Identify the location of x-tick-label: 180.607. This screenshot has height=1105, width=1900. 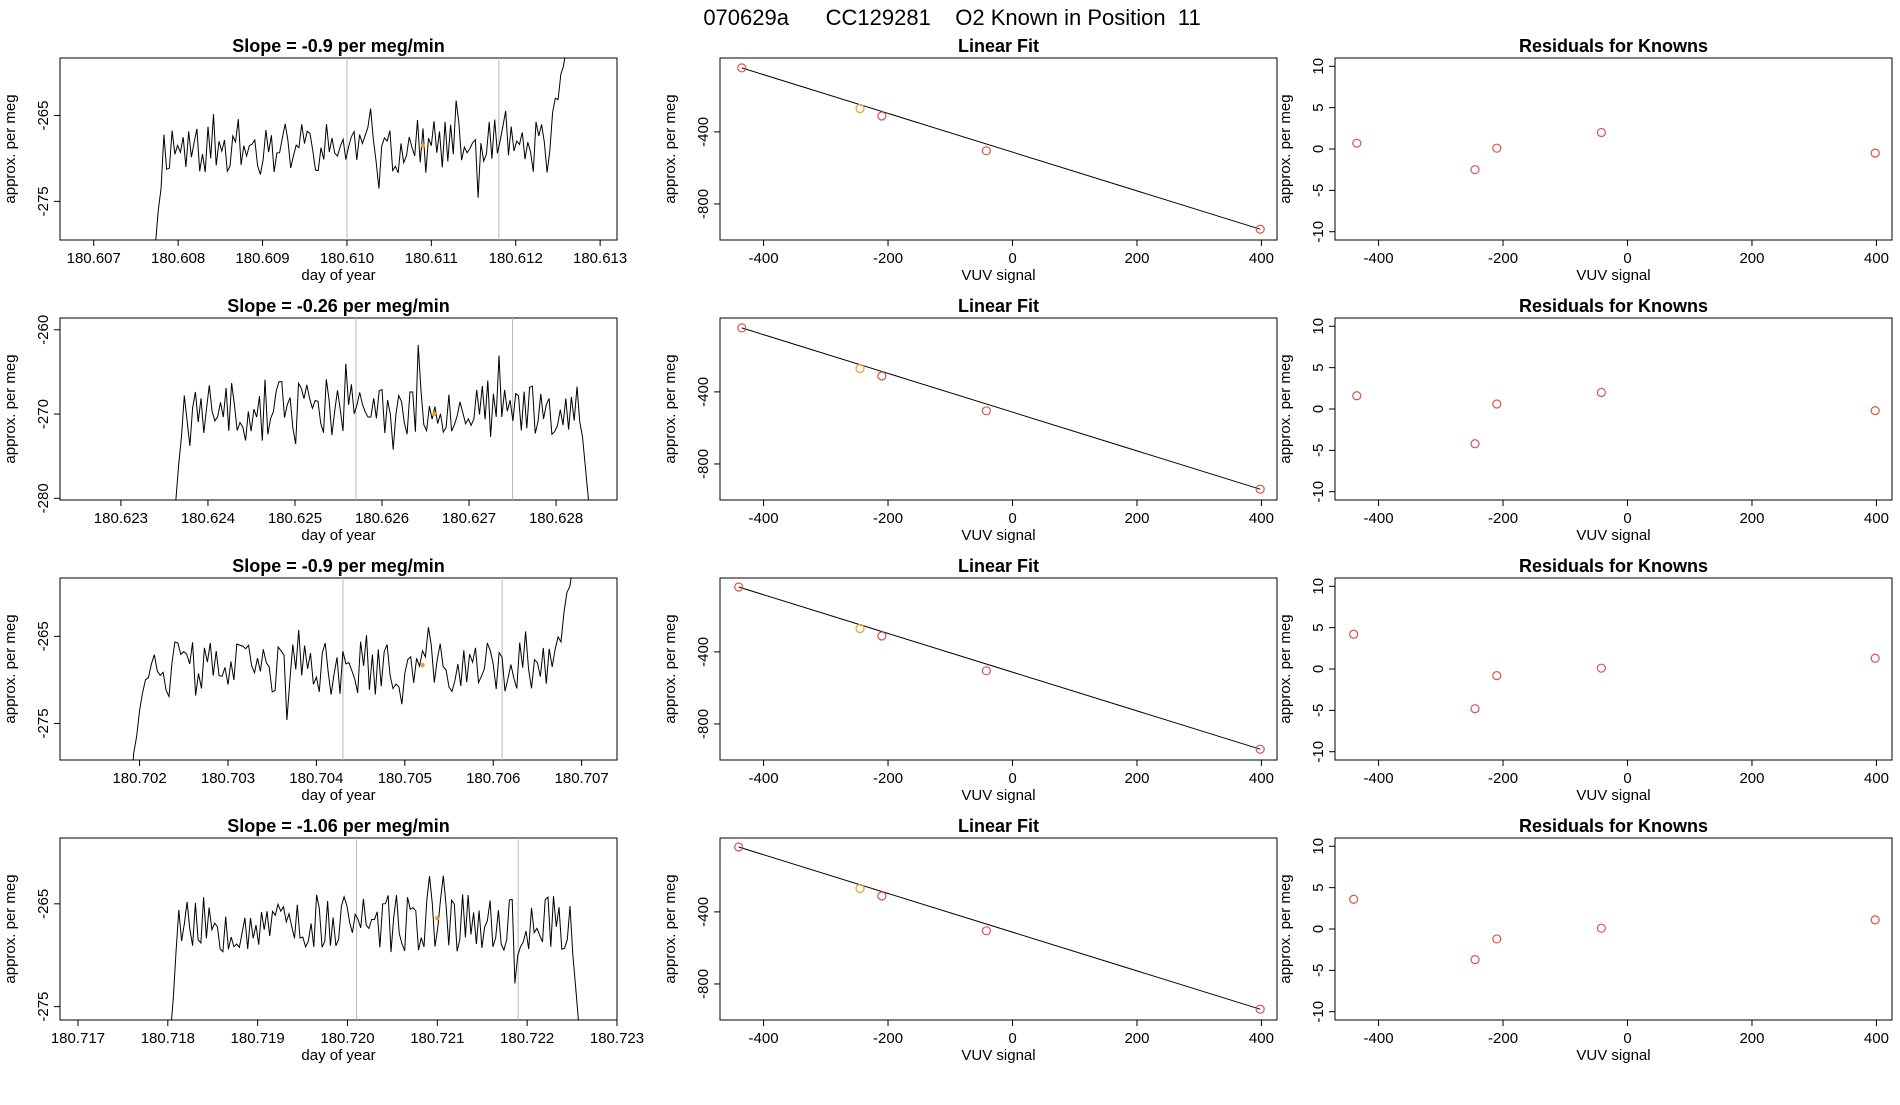
(94, 258).